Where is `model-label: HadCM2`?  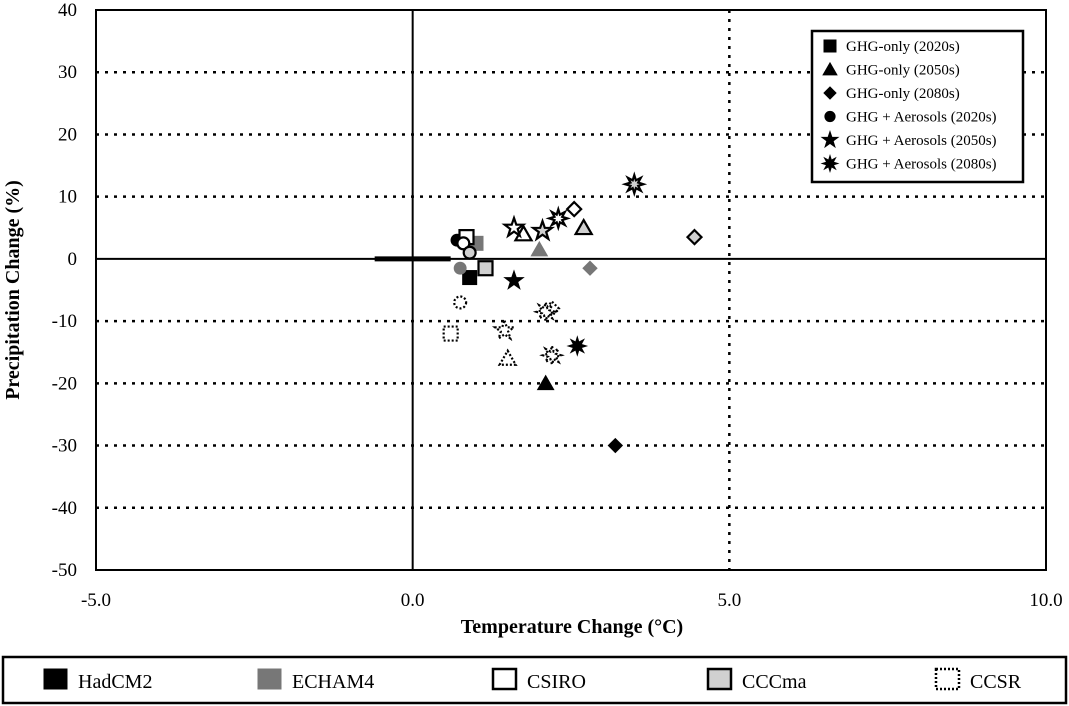
model-label: HadCM2 is located at coordinates (115, 682).